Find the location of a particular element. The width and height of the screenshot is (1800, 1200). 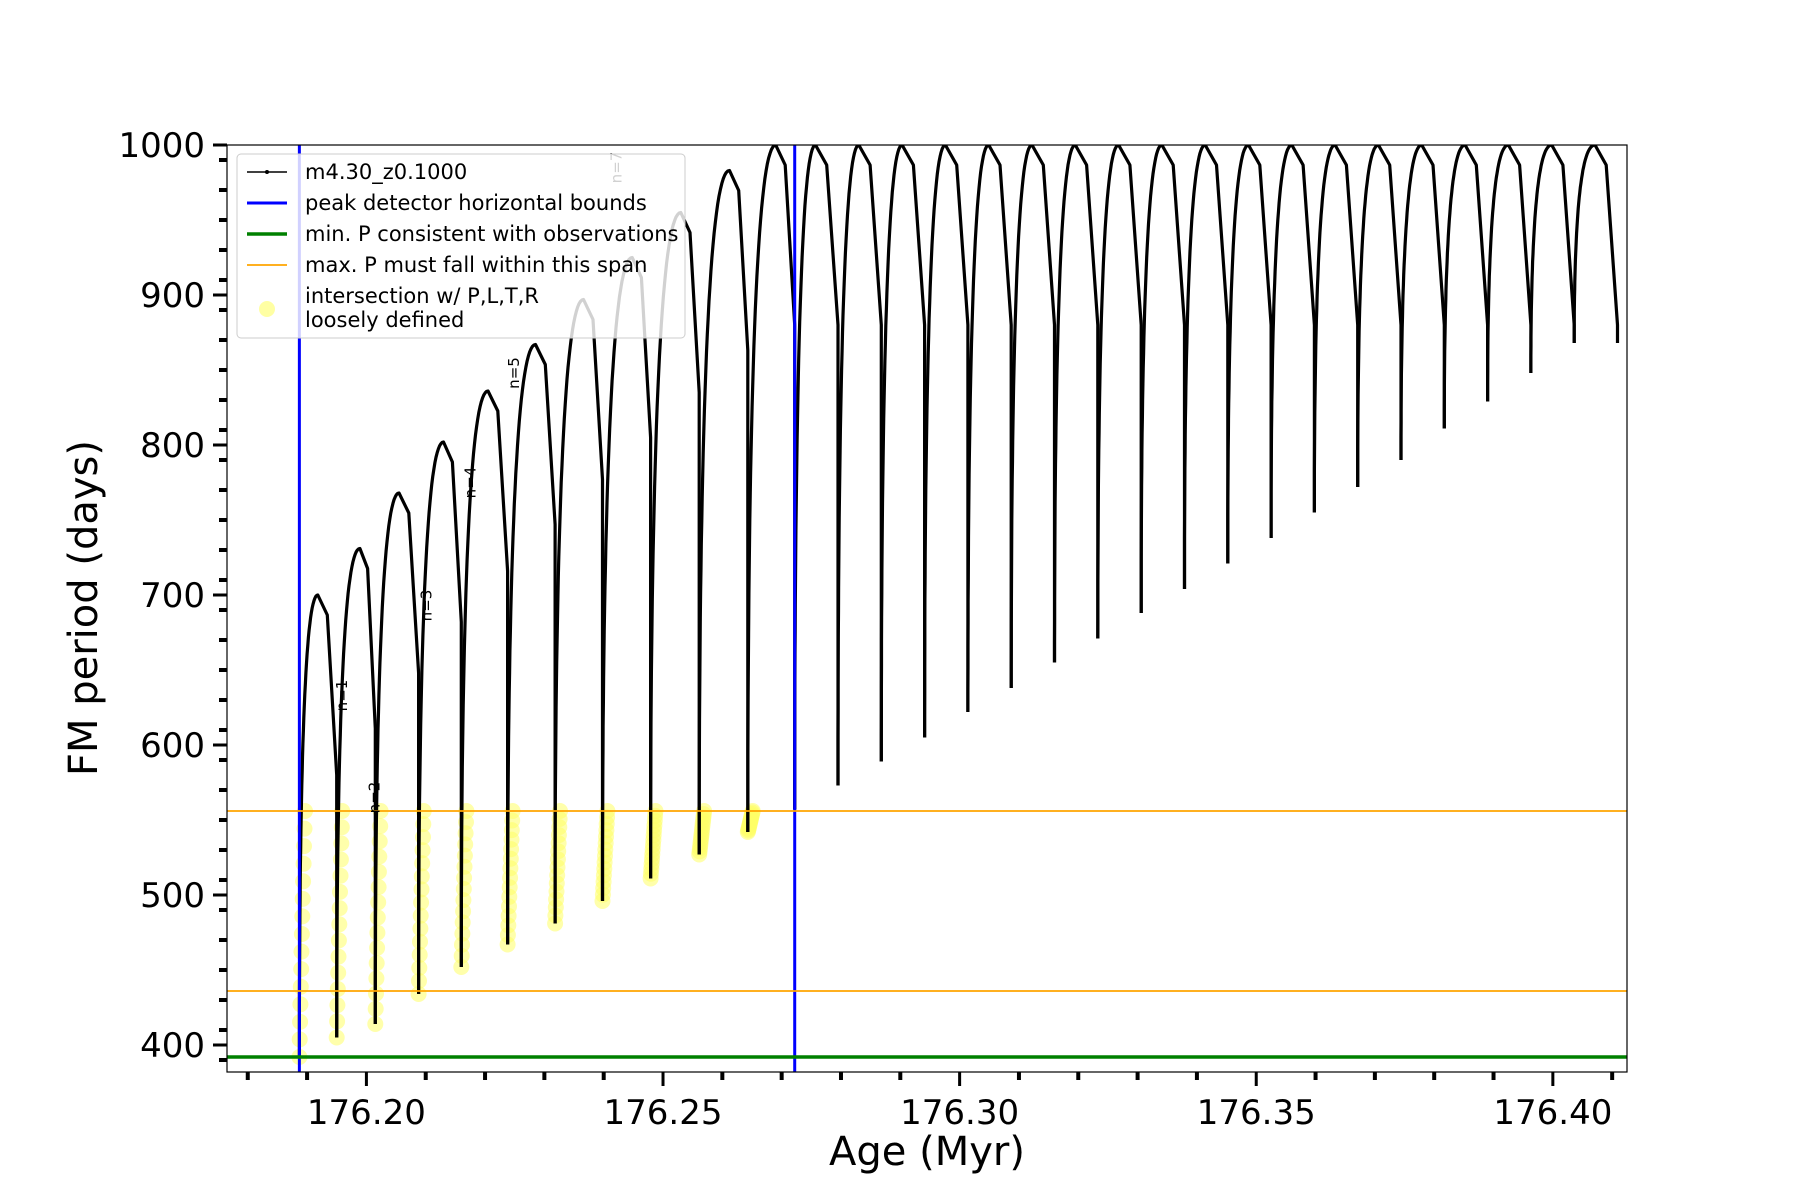

legend-swatch-marker is located at coordinates (267, 172).